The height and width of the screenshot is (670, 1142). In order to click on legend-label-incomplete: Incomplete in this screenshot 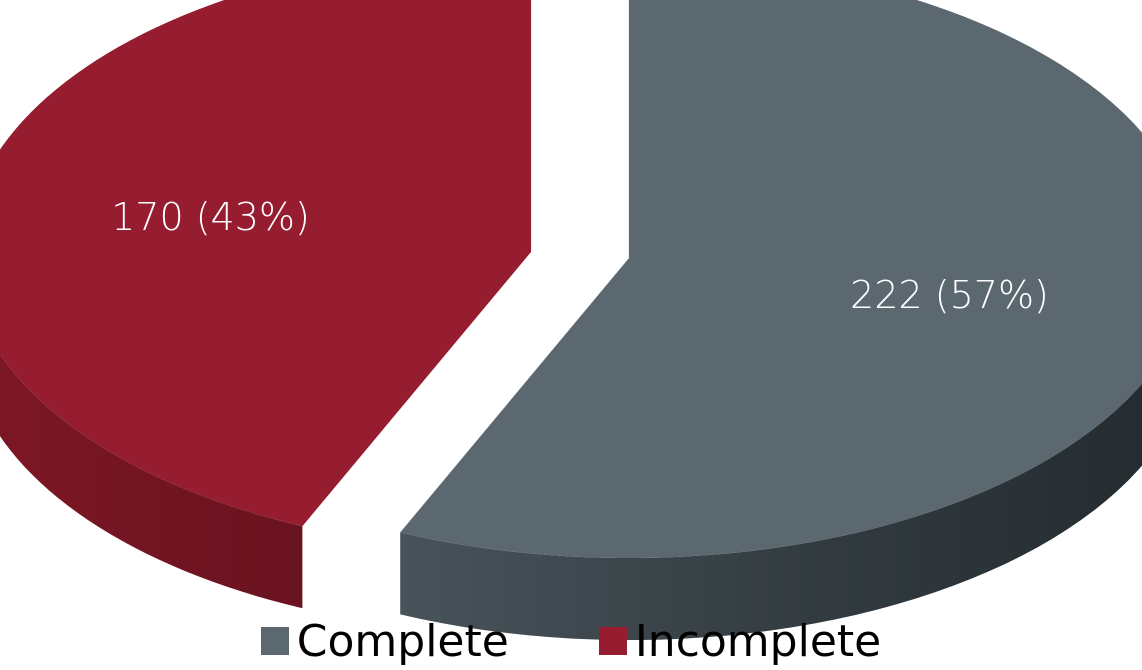, I will do `click(758, 641)`.